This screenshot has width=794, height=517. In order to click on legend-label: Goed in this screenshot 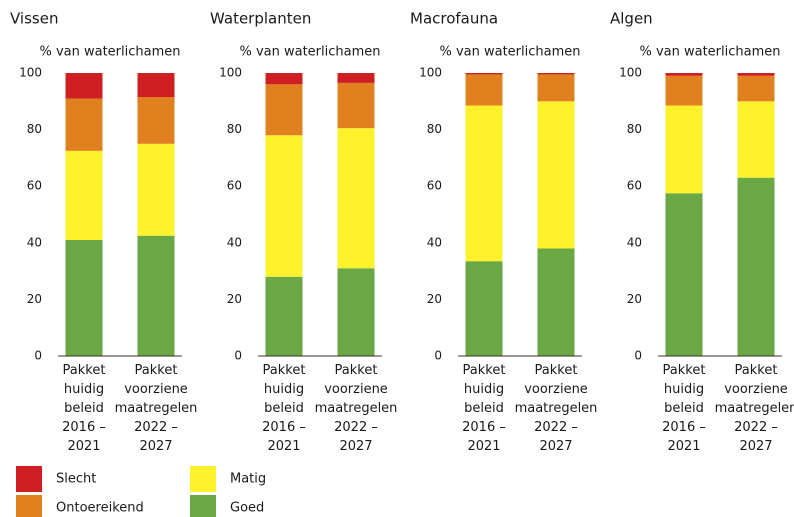, I will do `click(247, 508)`.